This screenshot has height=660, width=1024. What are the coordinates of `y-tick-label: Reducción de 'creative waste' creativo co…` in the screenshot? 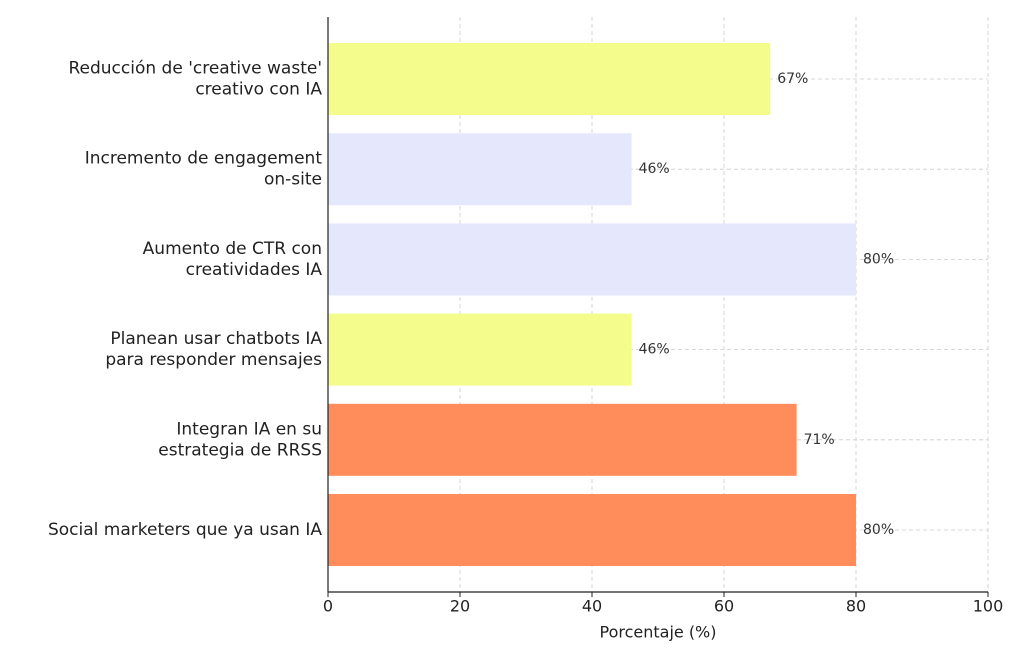 It's located at (195, 79).